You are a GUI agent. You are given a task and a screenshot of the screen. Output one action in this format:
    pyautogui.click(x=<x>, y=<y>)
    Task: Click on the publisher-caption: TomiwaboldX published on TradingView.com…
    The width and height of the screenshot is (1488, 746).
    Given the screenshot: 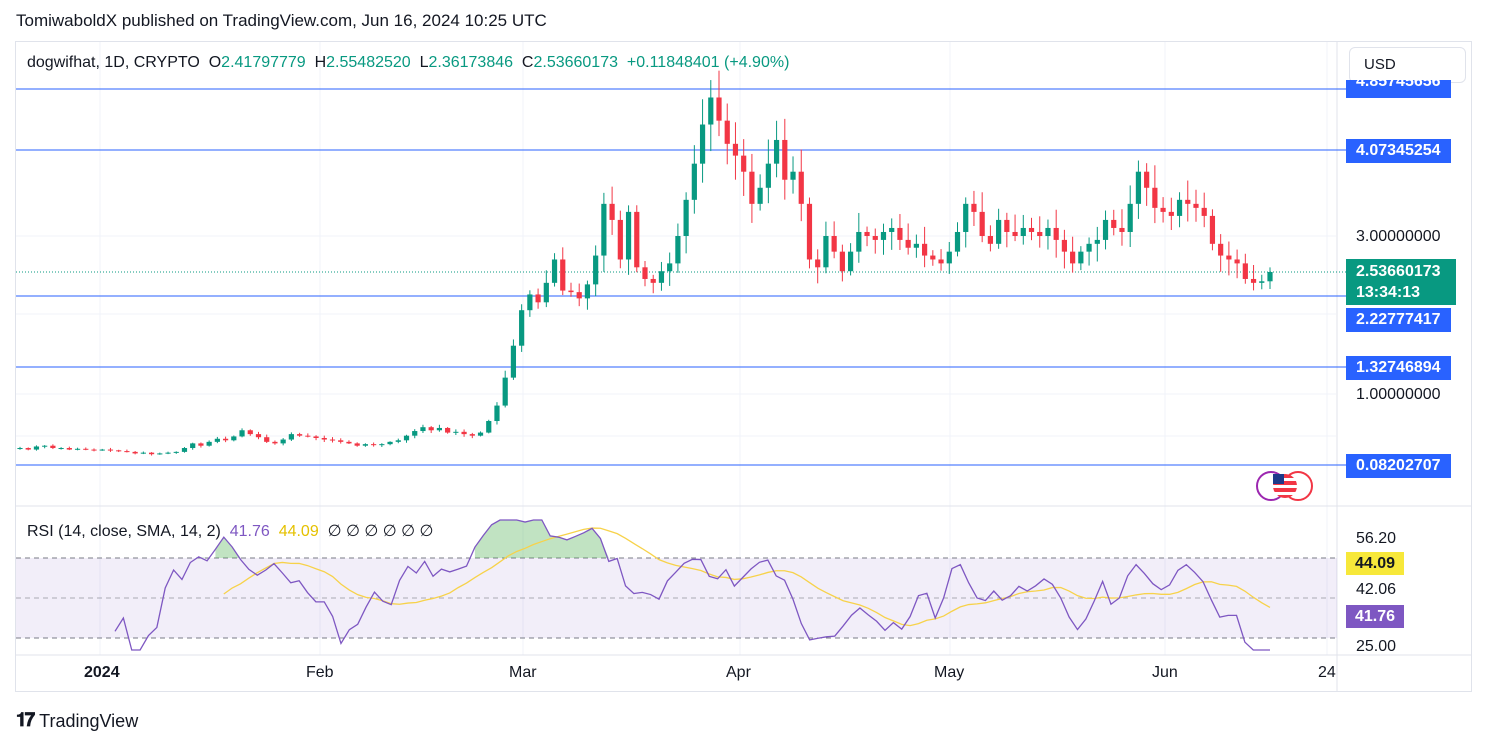 What is the action you would take?
    pyautogui.click(x=281, y=20)
    